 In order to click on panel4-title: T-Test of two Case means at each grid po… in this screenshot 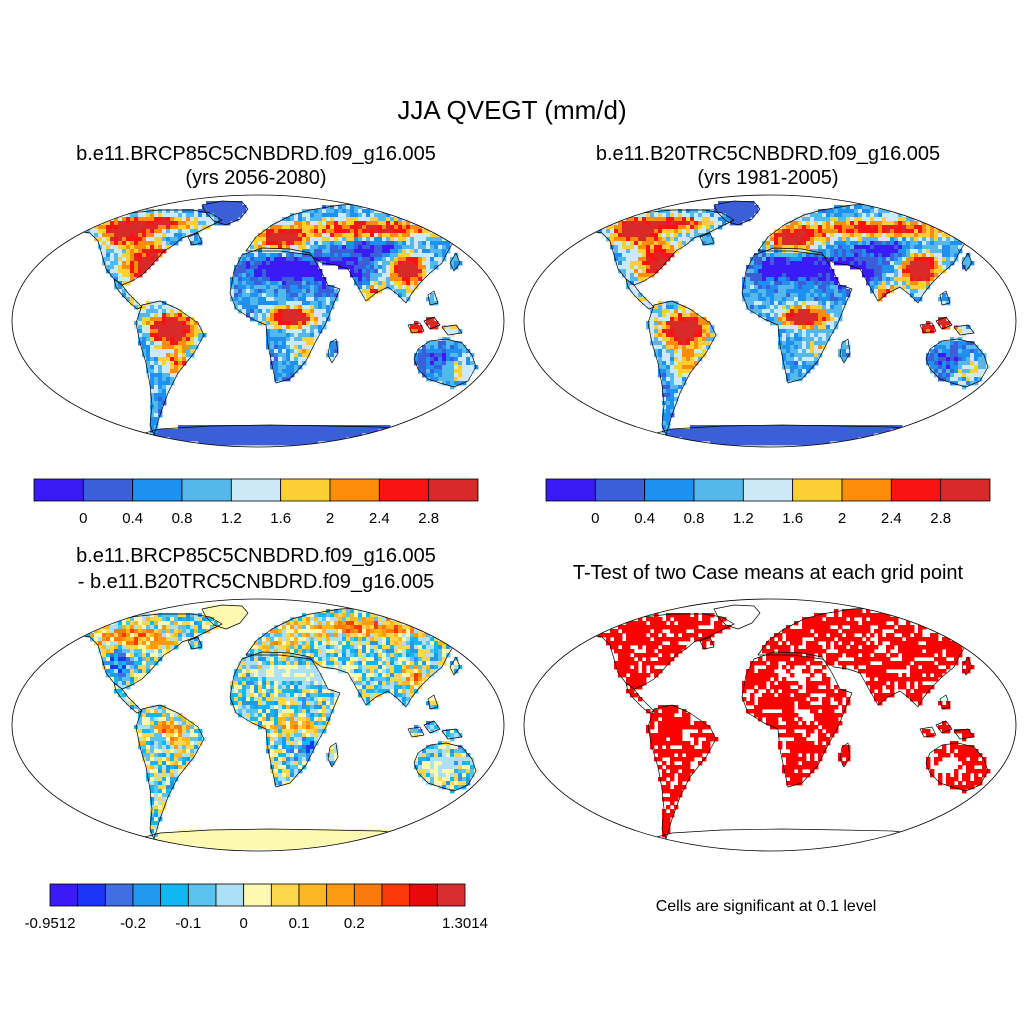, I will do `click(768, 573)`.